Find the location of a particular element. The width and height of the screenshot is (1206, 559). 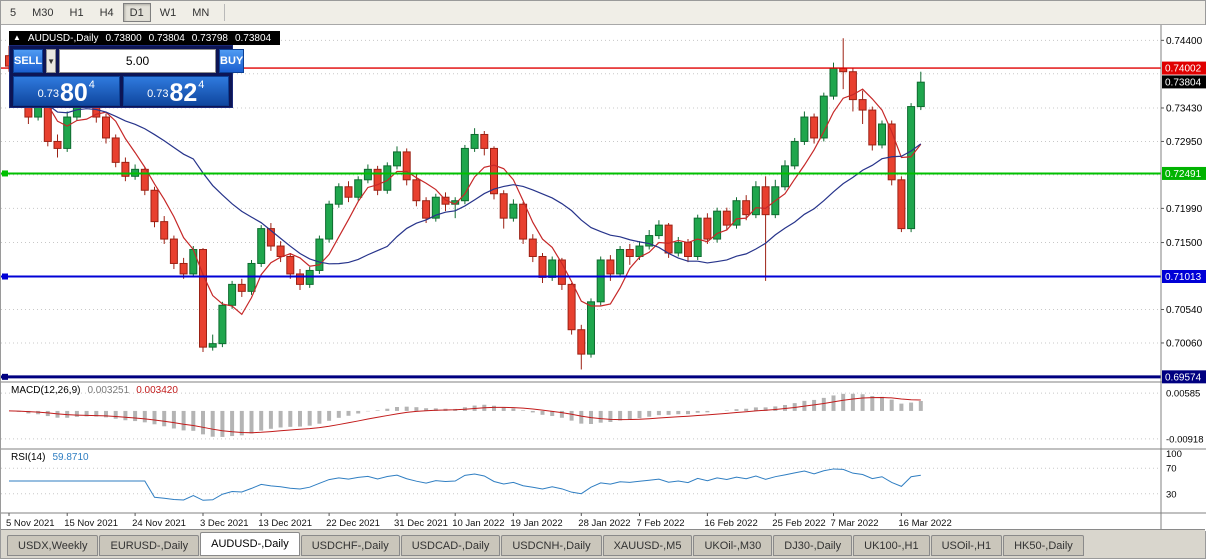

price-axis-label: 0.70540 is located at coordinates (1184, 310).